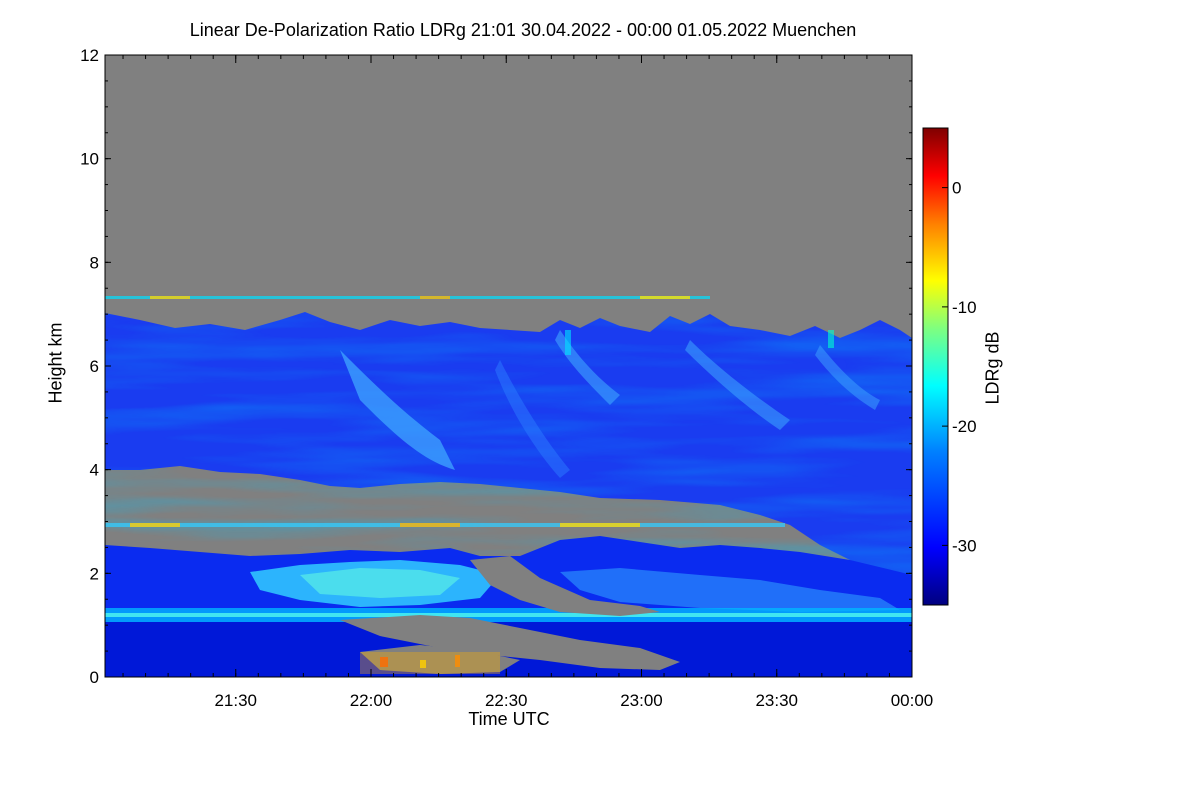 This screenshot has height=800, width=1200. What do you see at coordinates (235, 700) in the screenshot?
I see `x-tick-label: 21:30` at bounding box center [235, 700].